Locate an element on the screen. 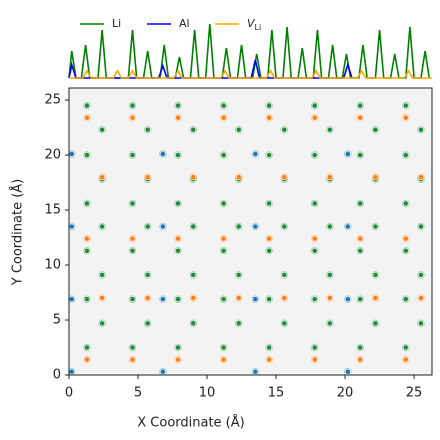 This screenshot has height=440, width=440. x-tick-label: 0 is located at coordinates (69, 393).